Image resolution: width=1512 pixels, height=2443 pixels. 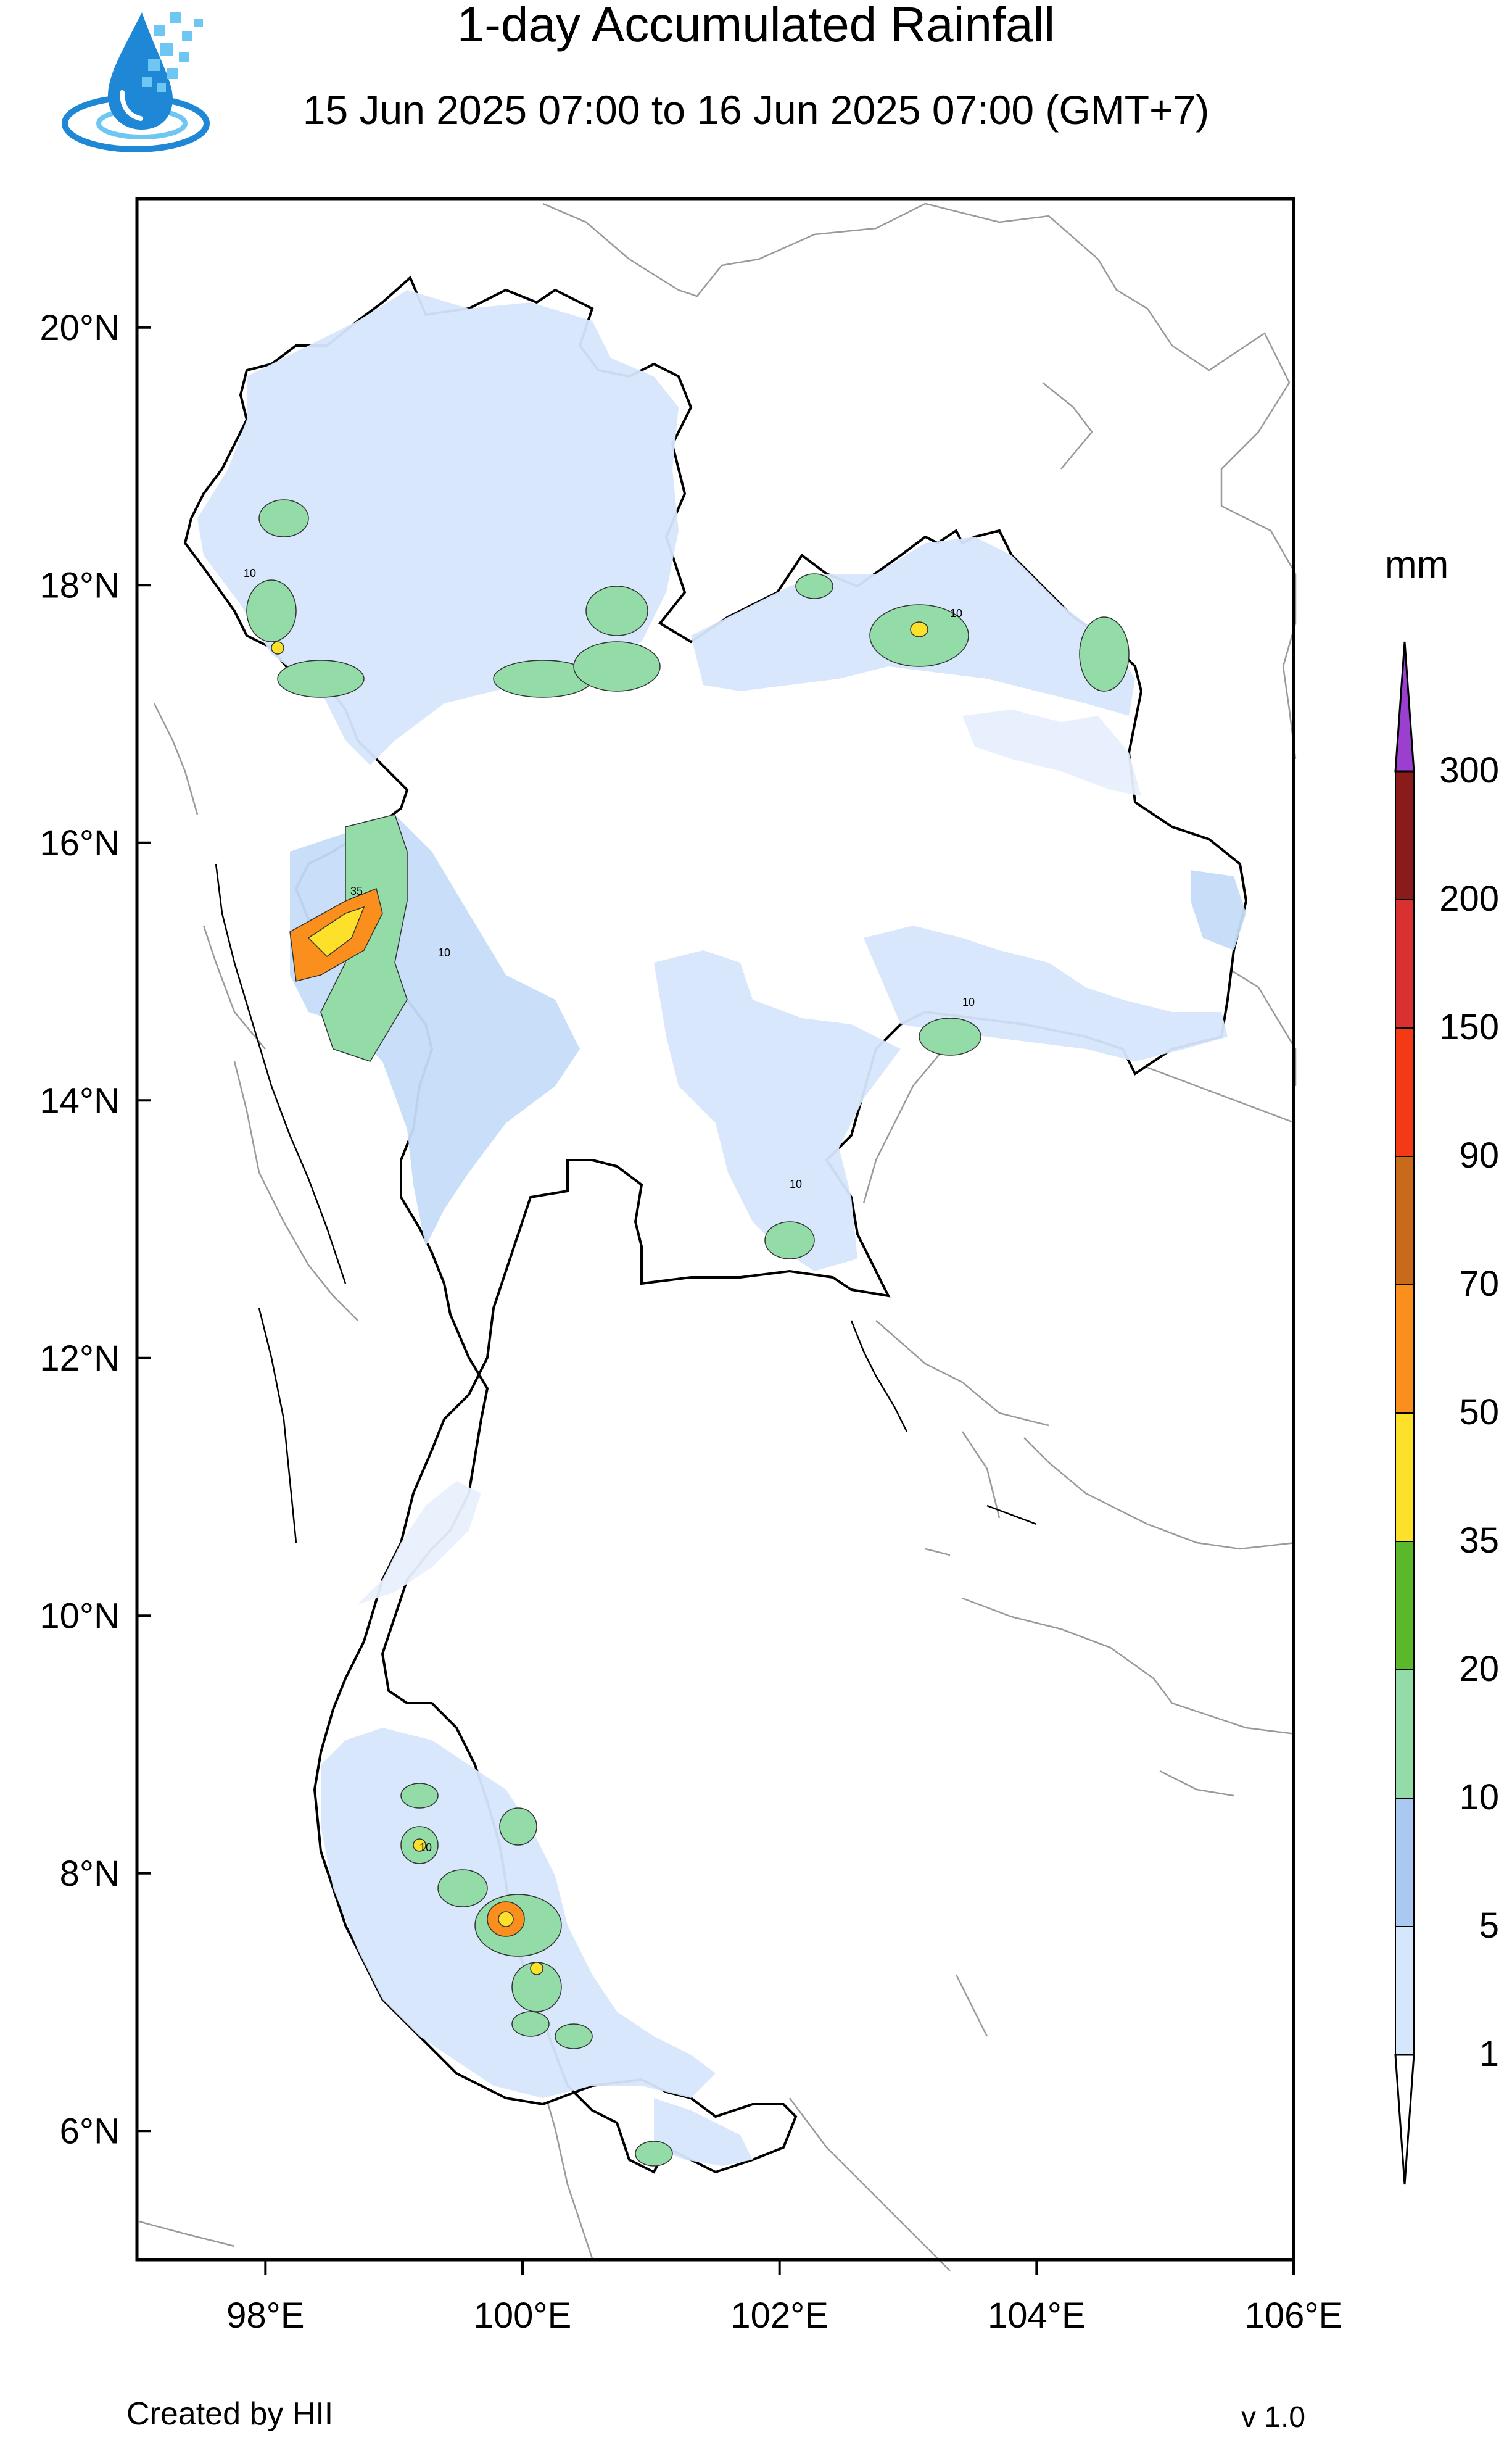 What do you see at coordinates (1037, 2316) in the screenshot?
I see `lon-tick-label: 104°E` at bounding box center [1037, 2316].